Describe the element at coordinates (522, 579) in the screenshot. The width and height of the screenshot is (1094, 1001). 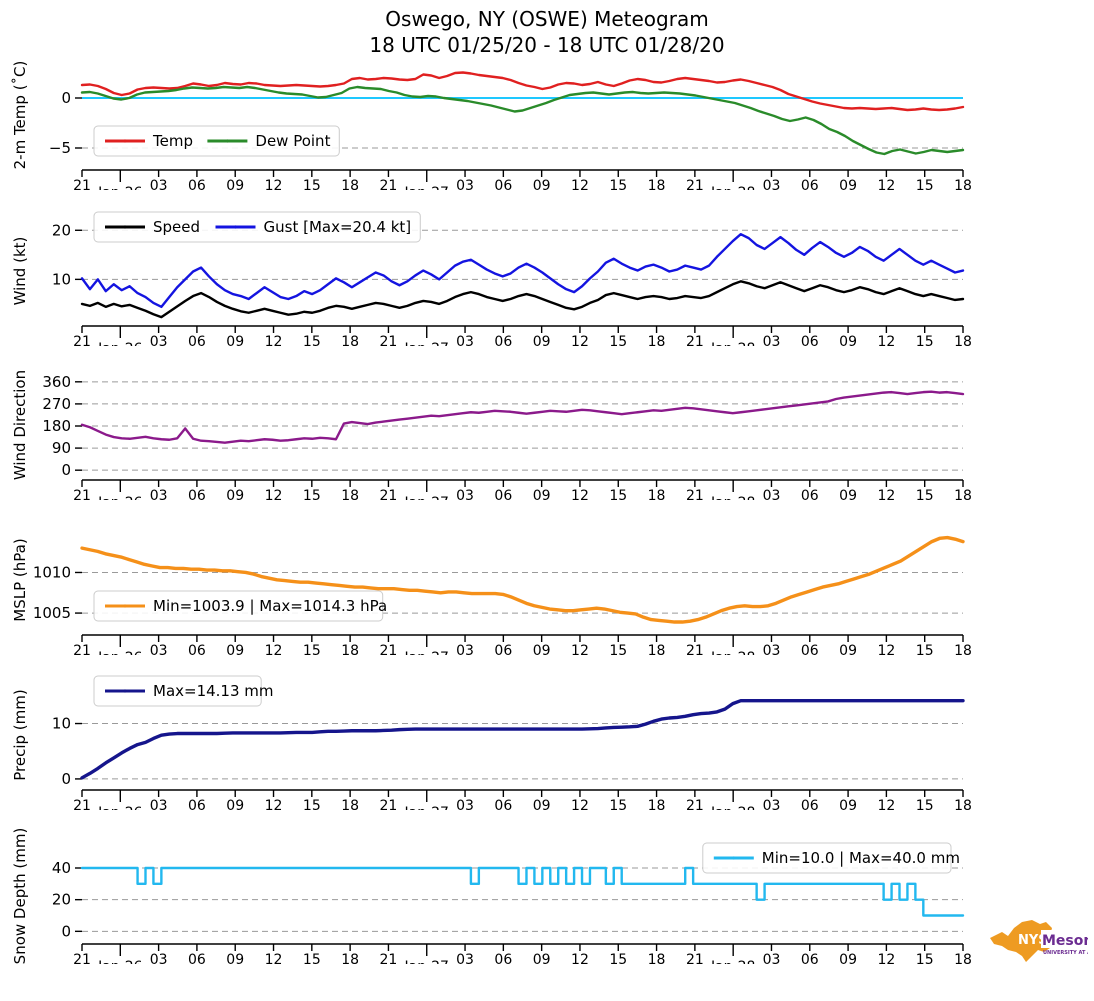
I see `series-mslp` at that location.